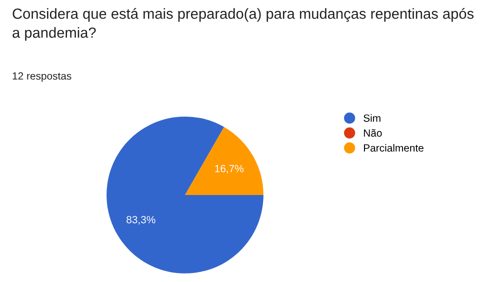 Image resolution: width=482 pixels, height=282 pixels. Describe the element at coordinates (373, 133) in the screenshot. I see `legend-label: Não` at that location.